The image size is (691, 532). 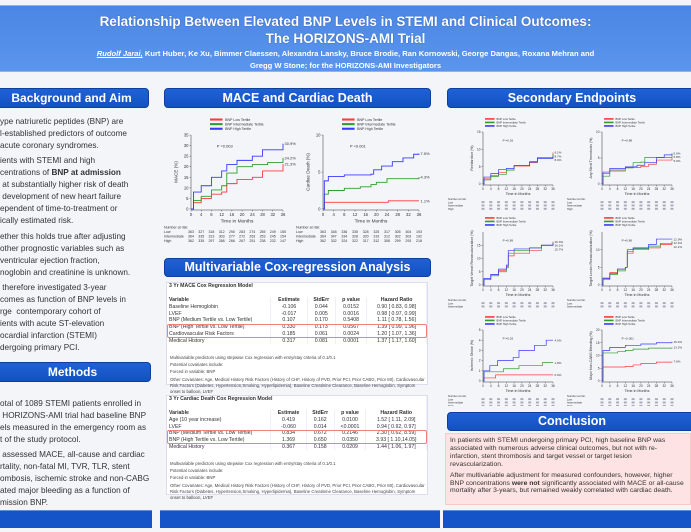 I want to click on x-tick-label: 4, so click(x=491, y=386).